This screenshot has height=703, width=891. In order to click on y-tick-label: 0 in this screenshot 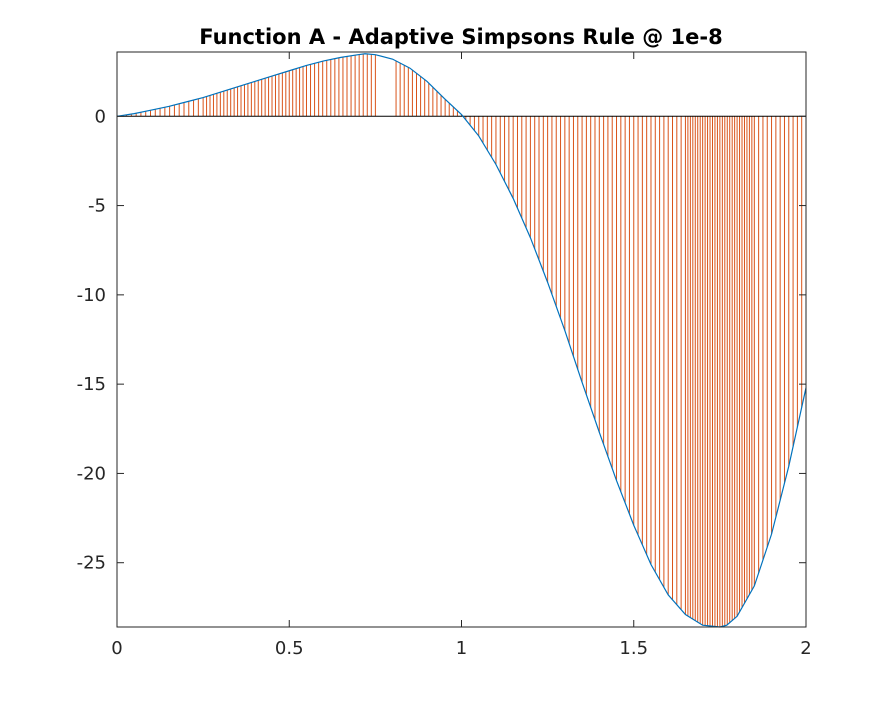, I will do `click(100, 116)`.